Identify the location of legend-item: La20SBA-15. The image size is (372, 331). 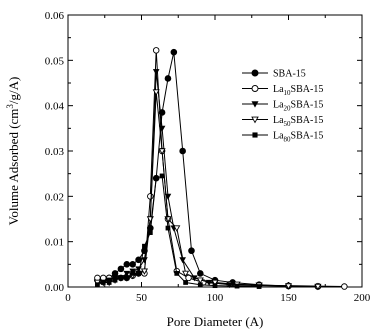
(282, 106).